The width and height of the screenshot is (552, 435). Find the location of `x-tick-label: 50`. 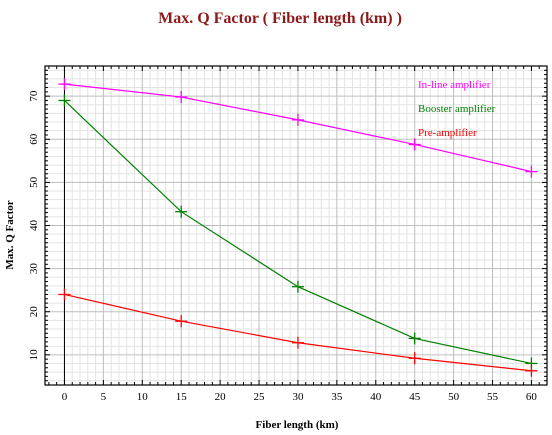

x-tick-label: 50 is located at coordinates (454, 397).